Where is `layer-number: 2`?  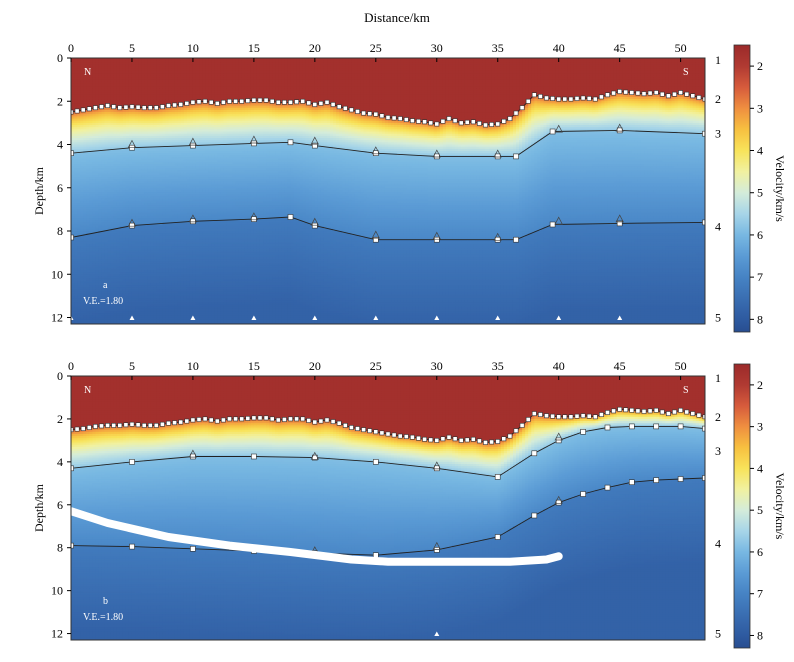
layer-number: 2 is located at coordinates (718, 417).